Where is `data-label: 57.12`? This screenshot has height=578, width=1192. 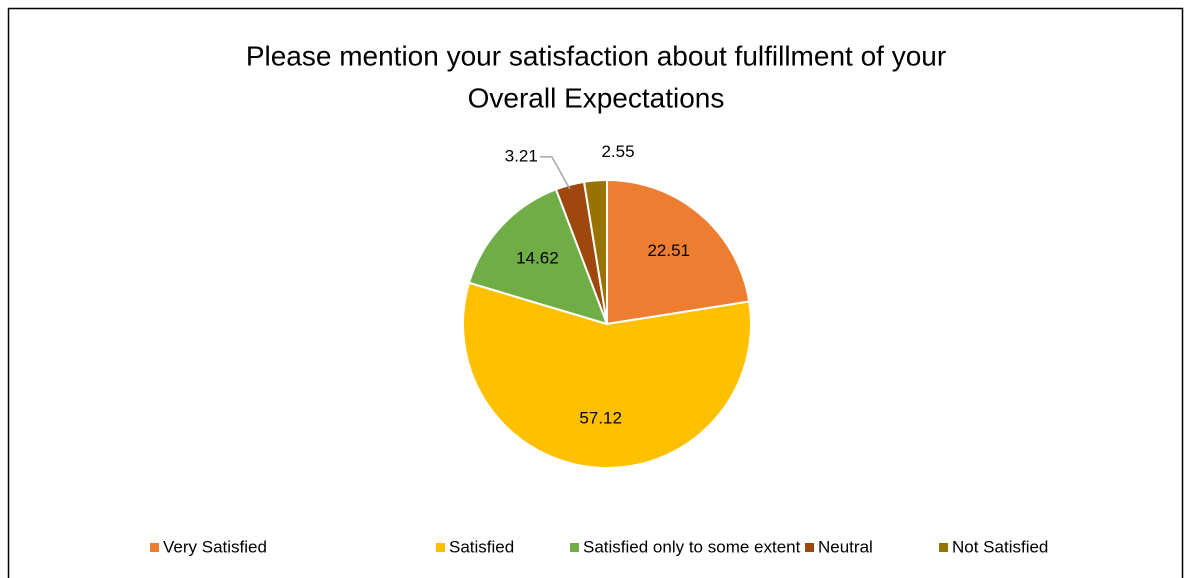 data-label: 57.12 is located at coordinates (600, 417).